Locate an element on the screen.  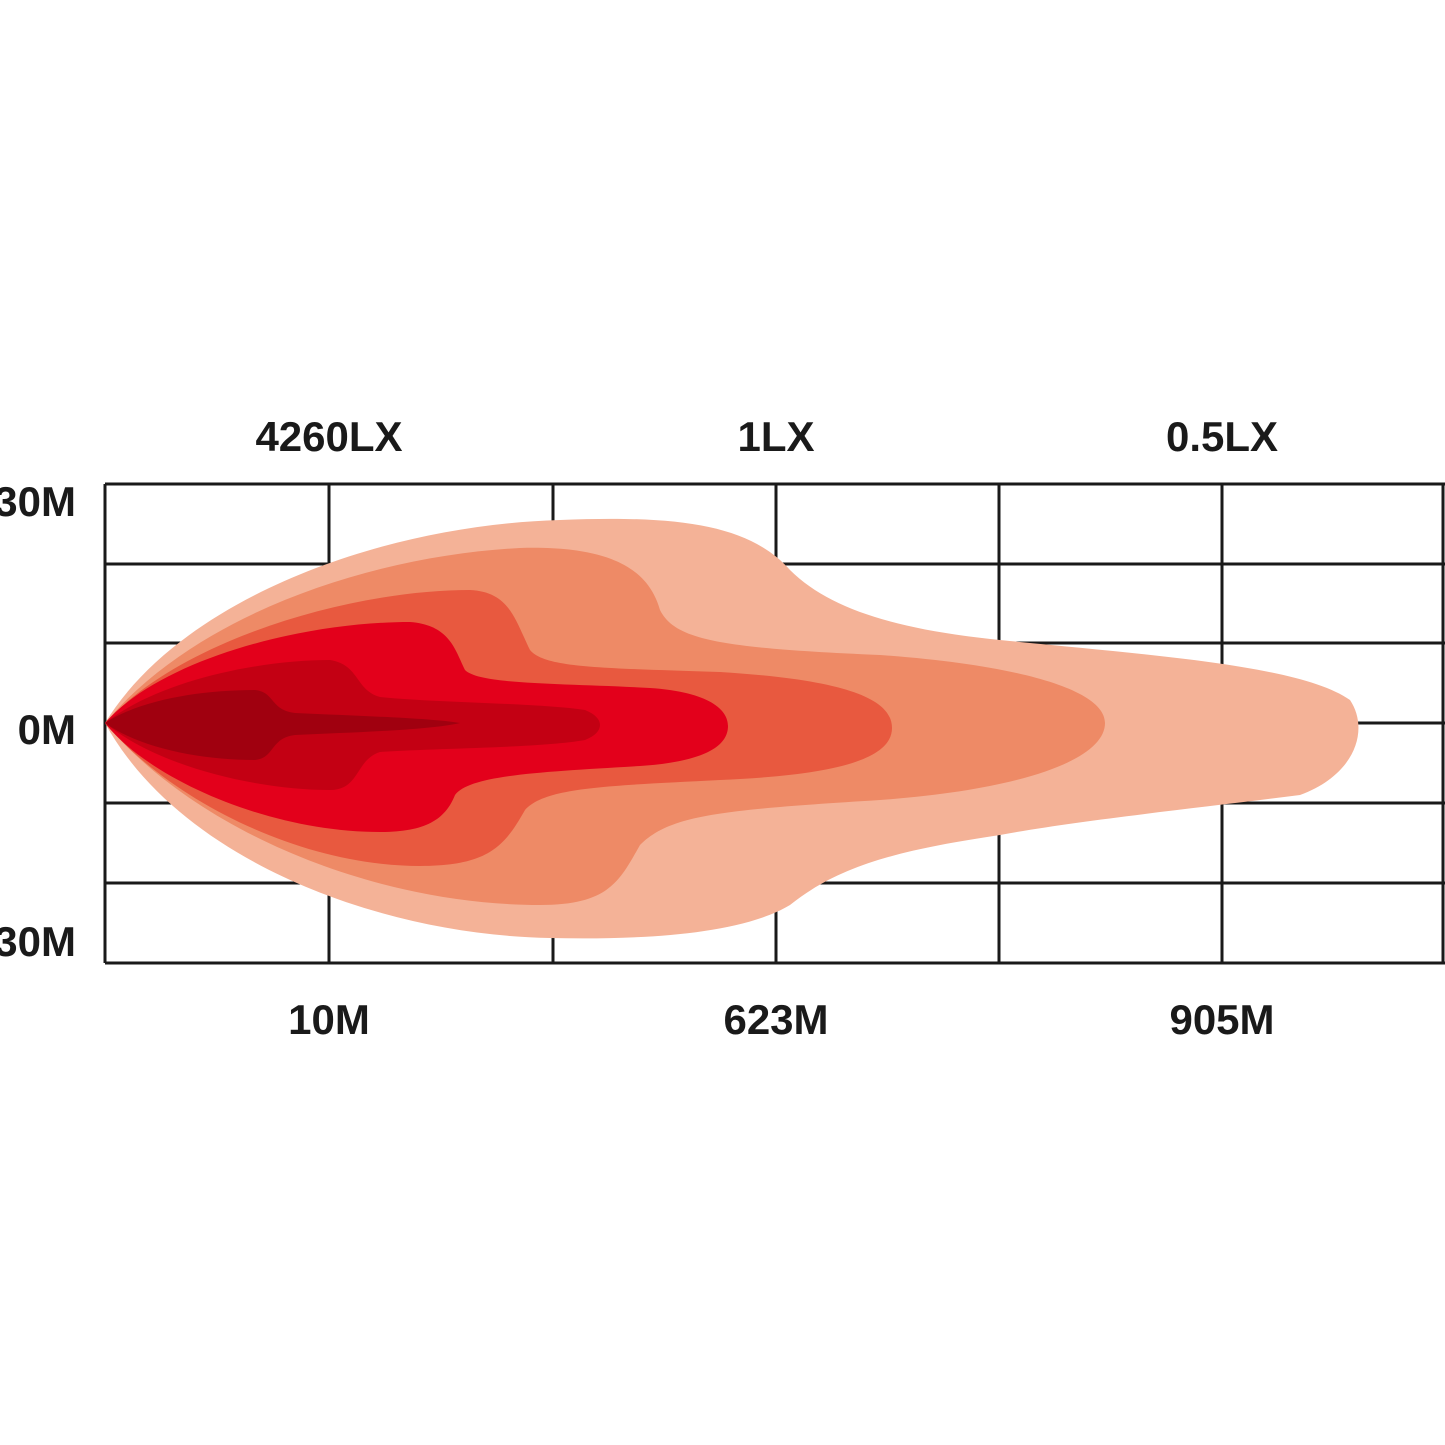
bottom-label: 905M is located at coordinates (1221, 1019).